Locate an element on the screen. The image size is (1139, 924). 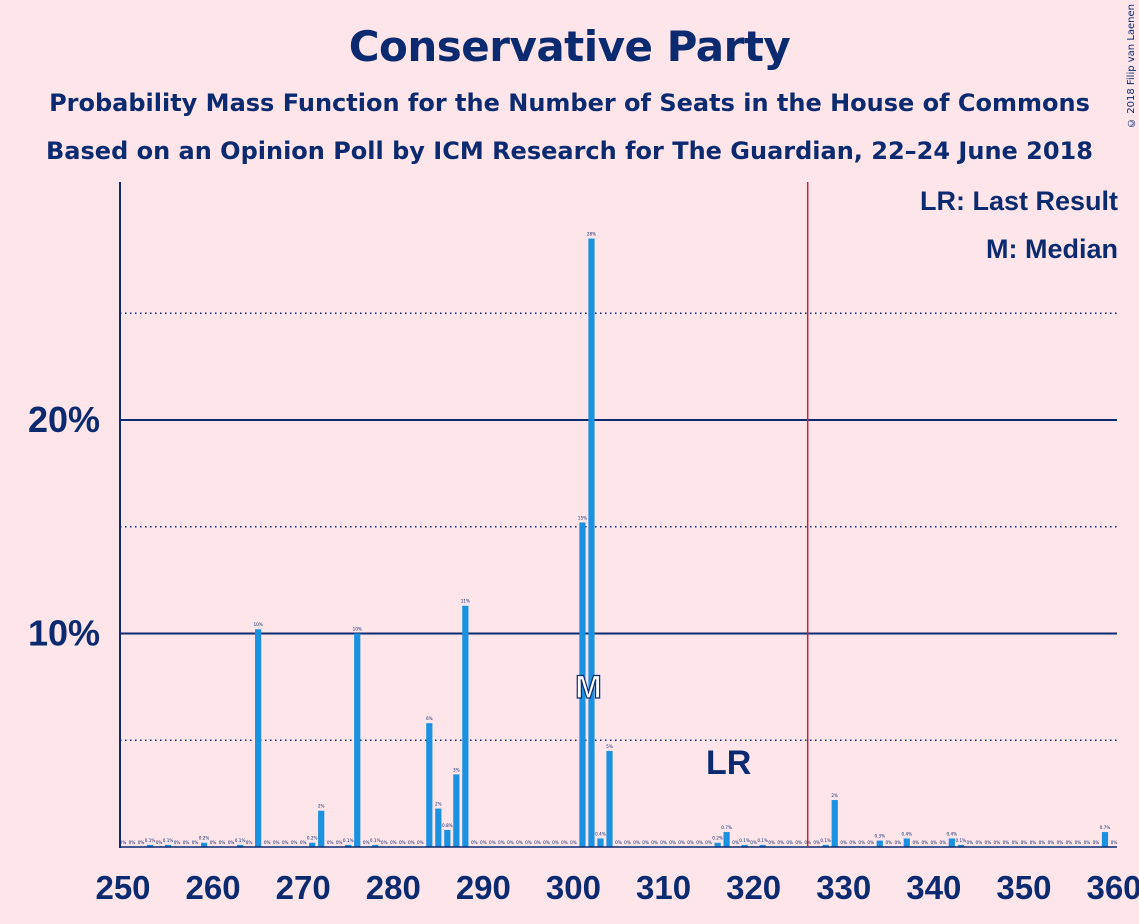
x-tick-label: 310 is located at coordinates (663, 887).